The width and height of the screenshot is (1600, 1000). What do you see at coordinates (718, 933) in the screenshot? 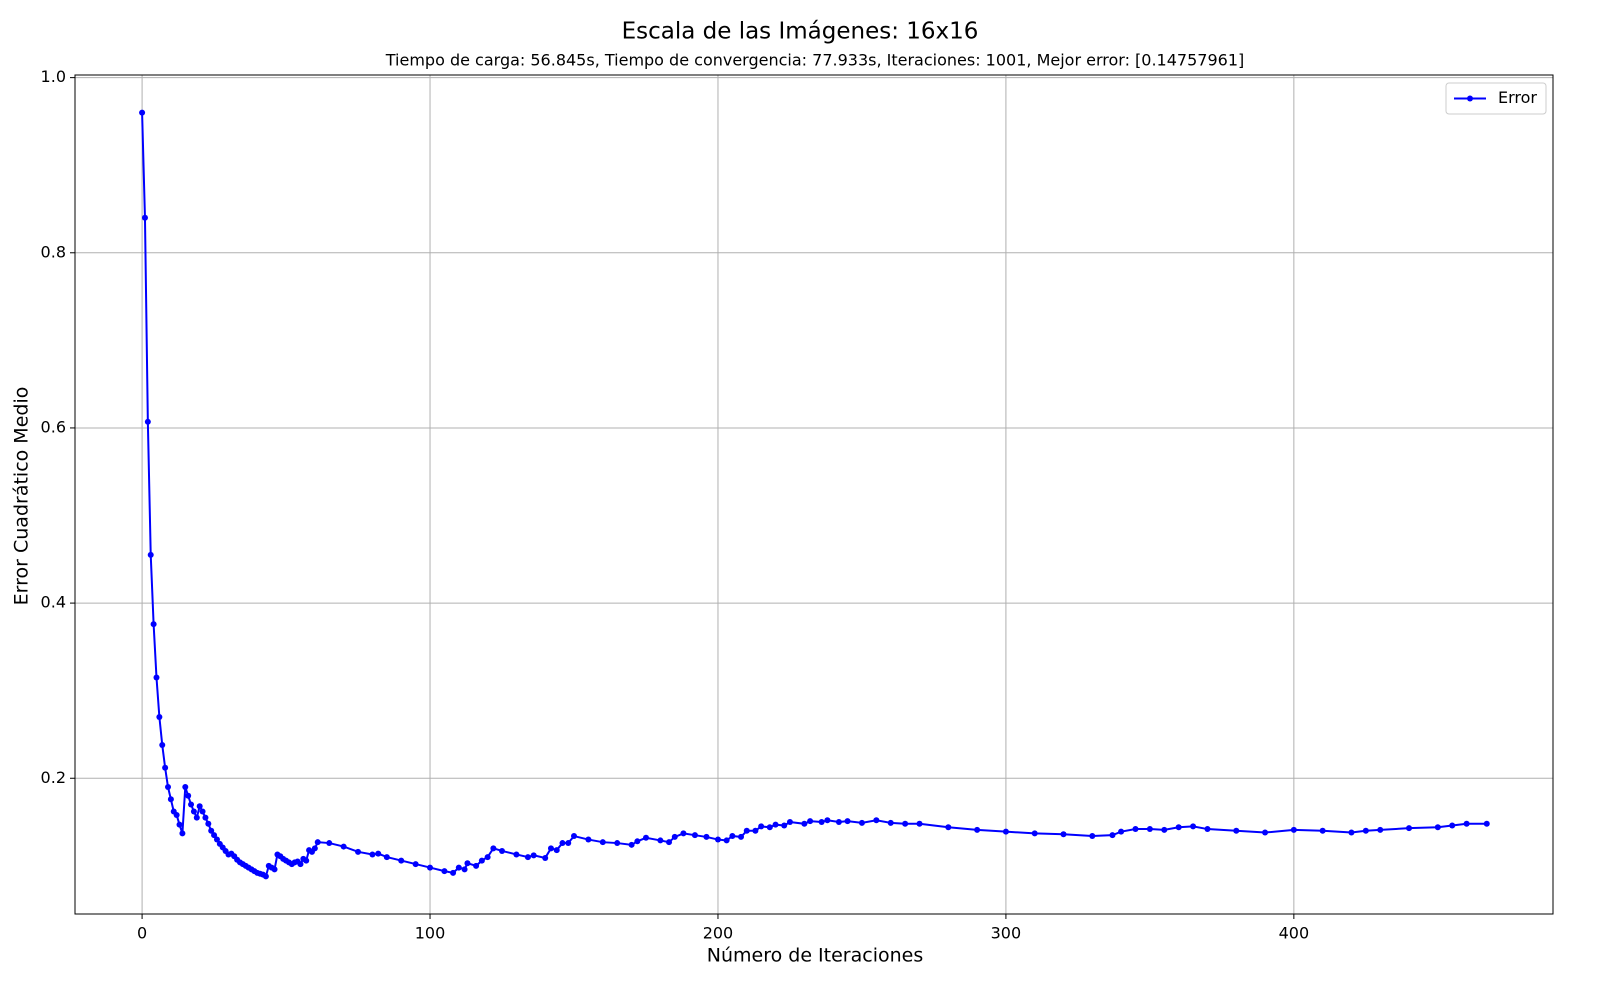
I see `x-tick-label: 200` at bounding box center [718, 933].